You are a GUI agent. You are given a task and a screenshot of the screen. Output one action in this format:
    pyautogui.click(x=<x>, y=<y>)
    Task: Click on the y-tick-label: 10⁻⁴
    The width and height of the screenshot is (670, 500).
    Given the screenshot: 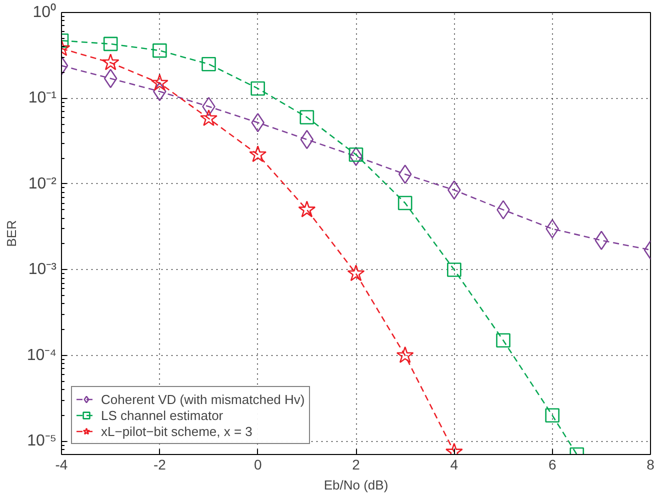 What is the action you would take?
    pyautogui.click(x=41, y=355)
    